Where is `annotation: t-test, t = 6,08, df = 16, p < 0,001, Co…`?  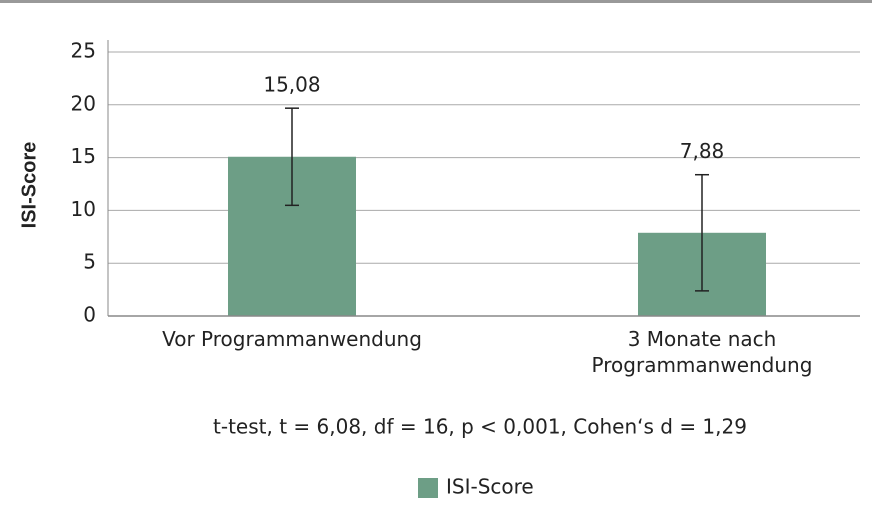 annotation: t-test, t = 6,08, df = 16, p < 0,001, Co… is located at coordinates (480, 427).